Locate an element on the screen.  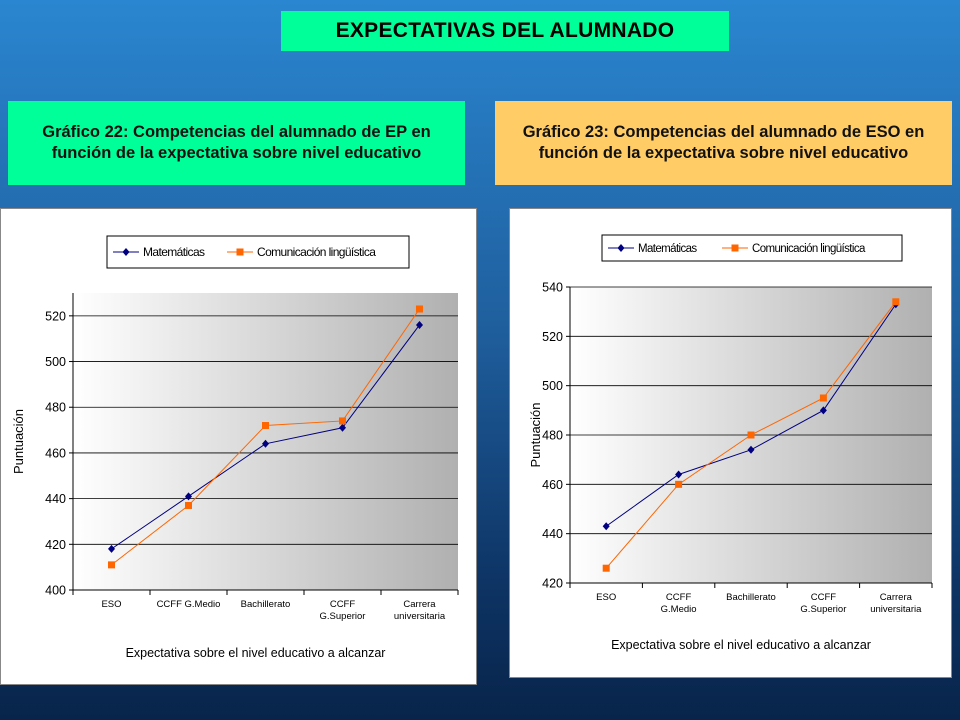
x-tick-label-line: G.Medio is located at coordinates (679, 609).